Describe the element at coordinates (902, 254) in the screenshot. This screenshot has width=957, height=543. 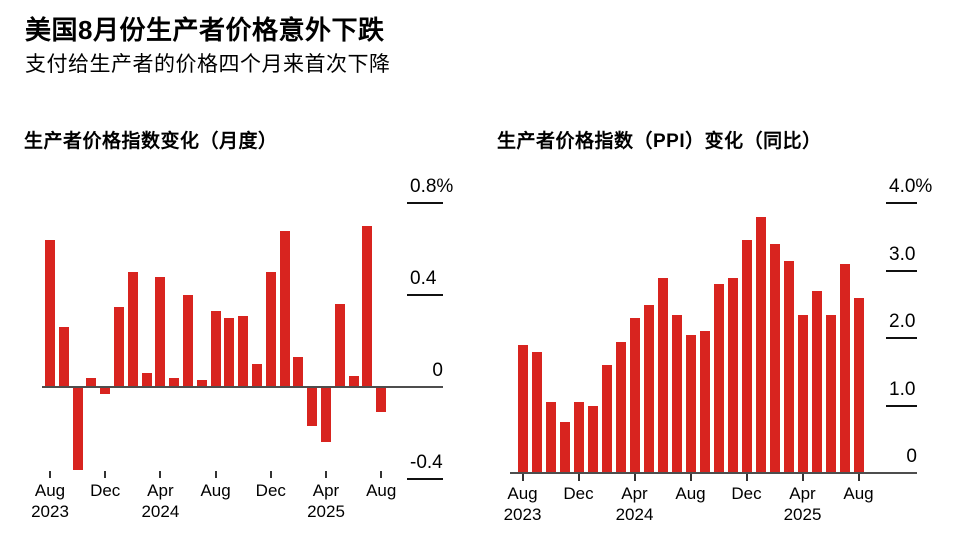
I see `y-axis-tick-label: 3.0` at that location.